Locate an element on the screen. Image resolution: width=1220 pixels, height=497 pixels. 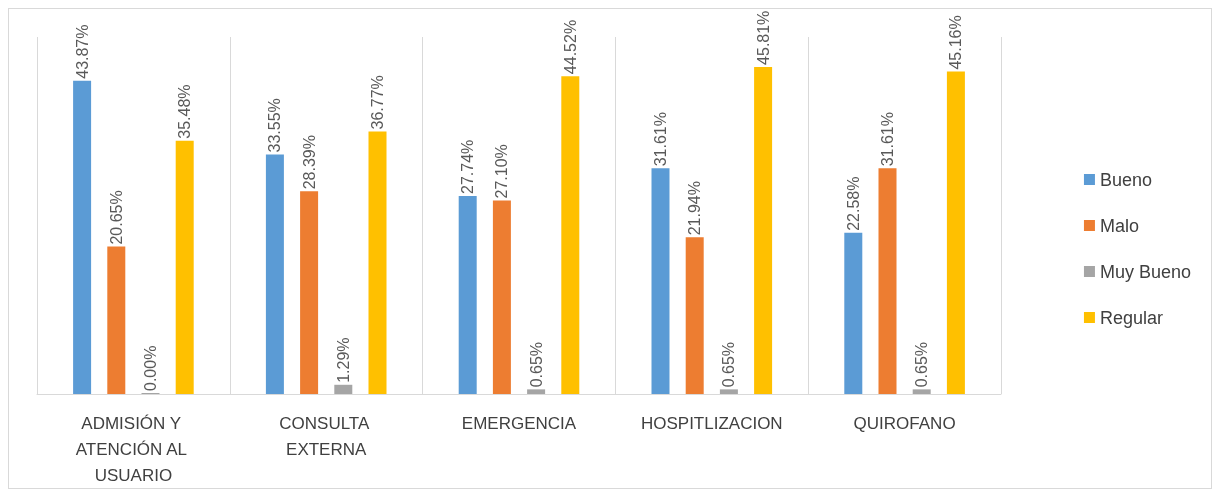
data-label: 33.55% is located at coordinates (275, 125).